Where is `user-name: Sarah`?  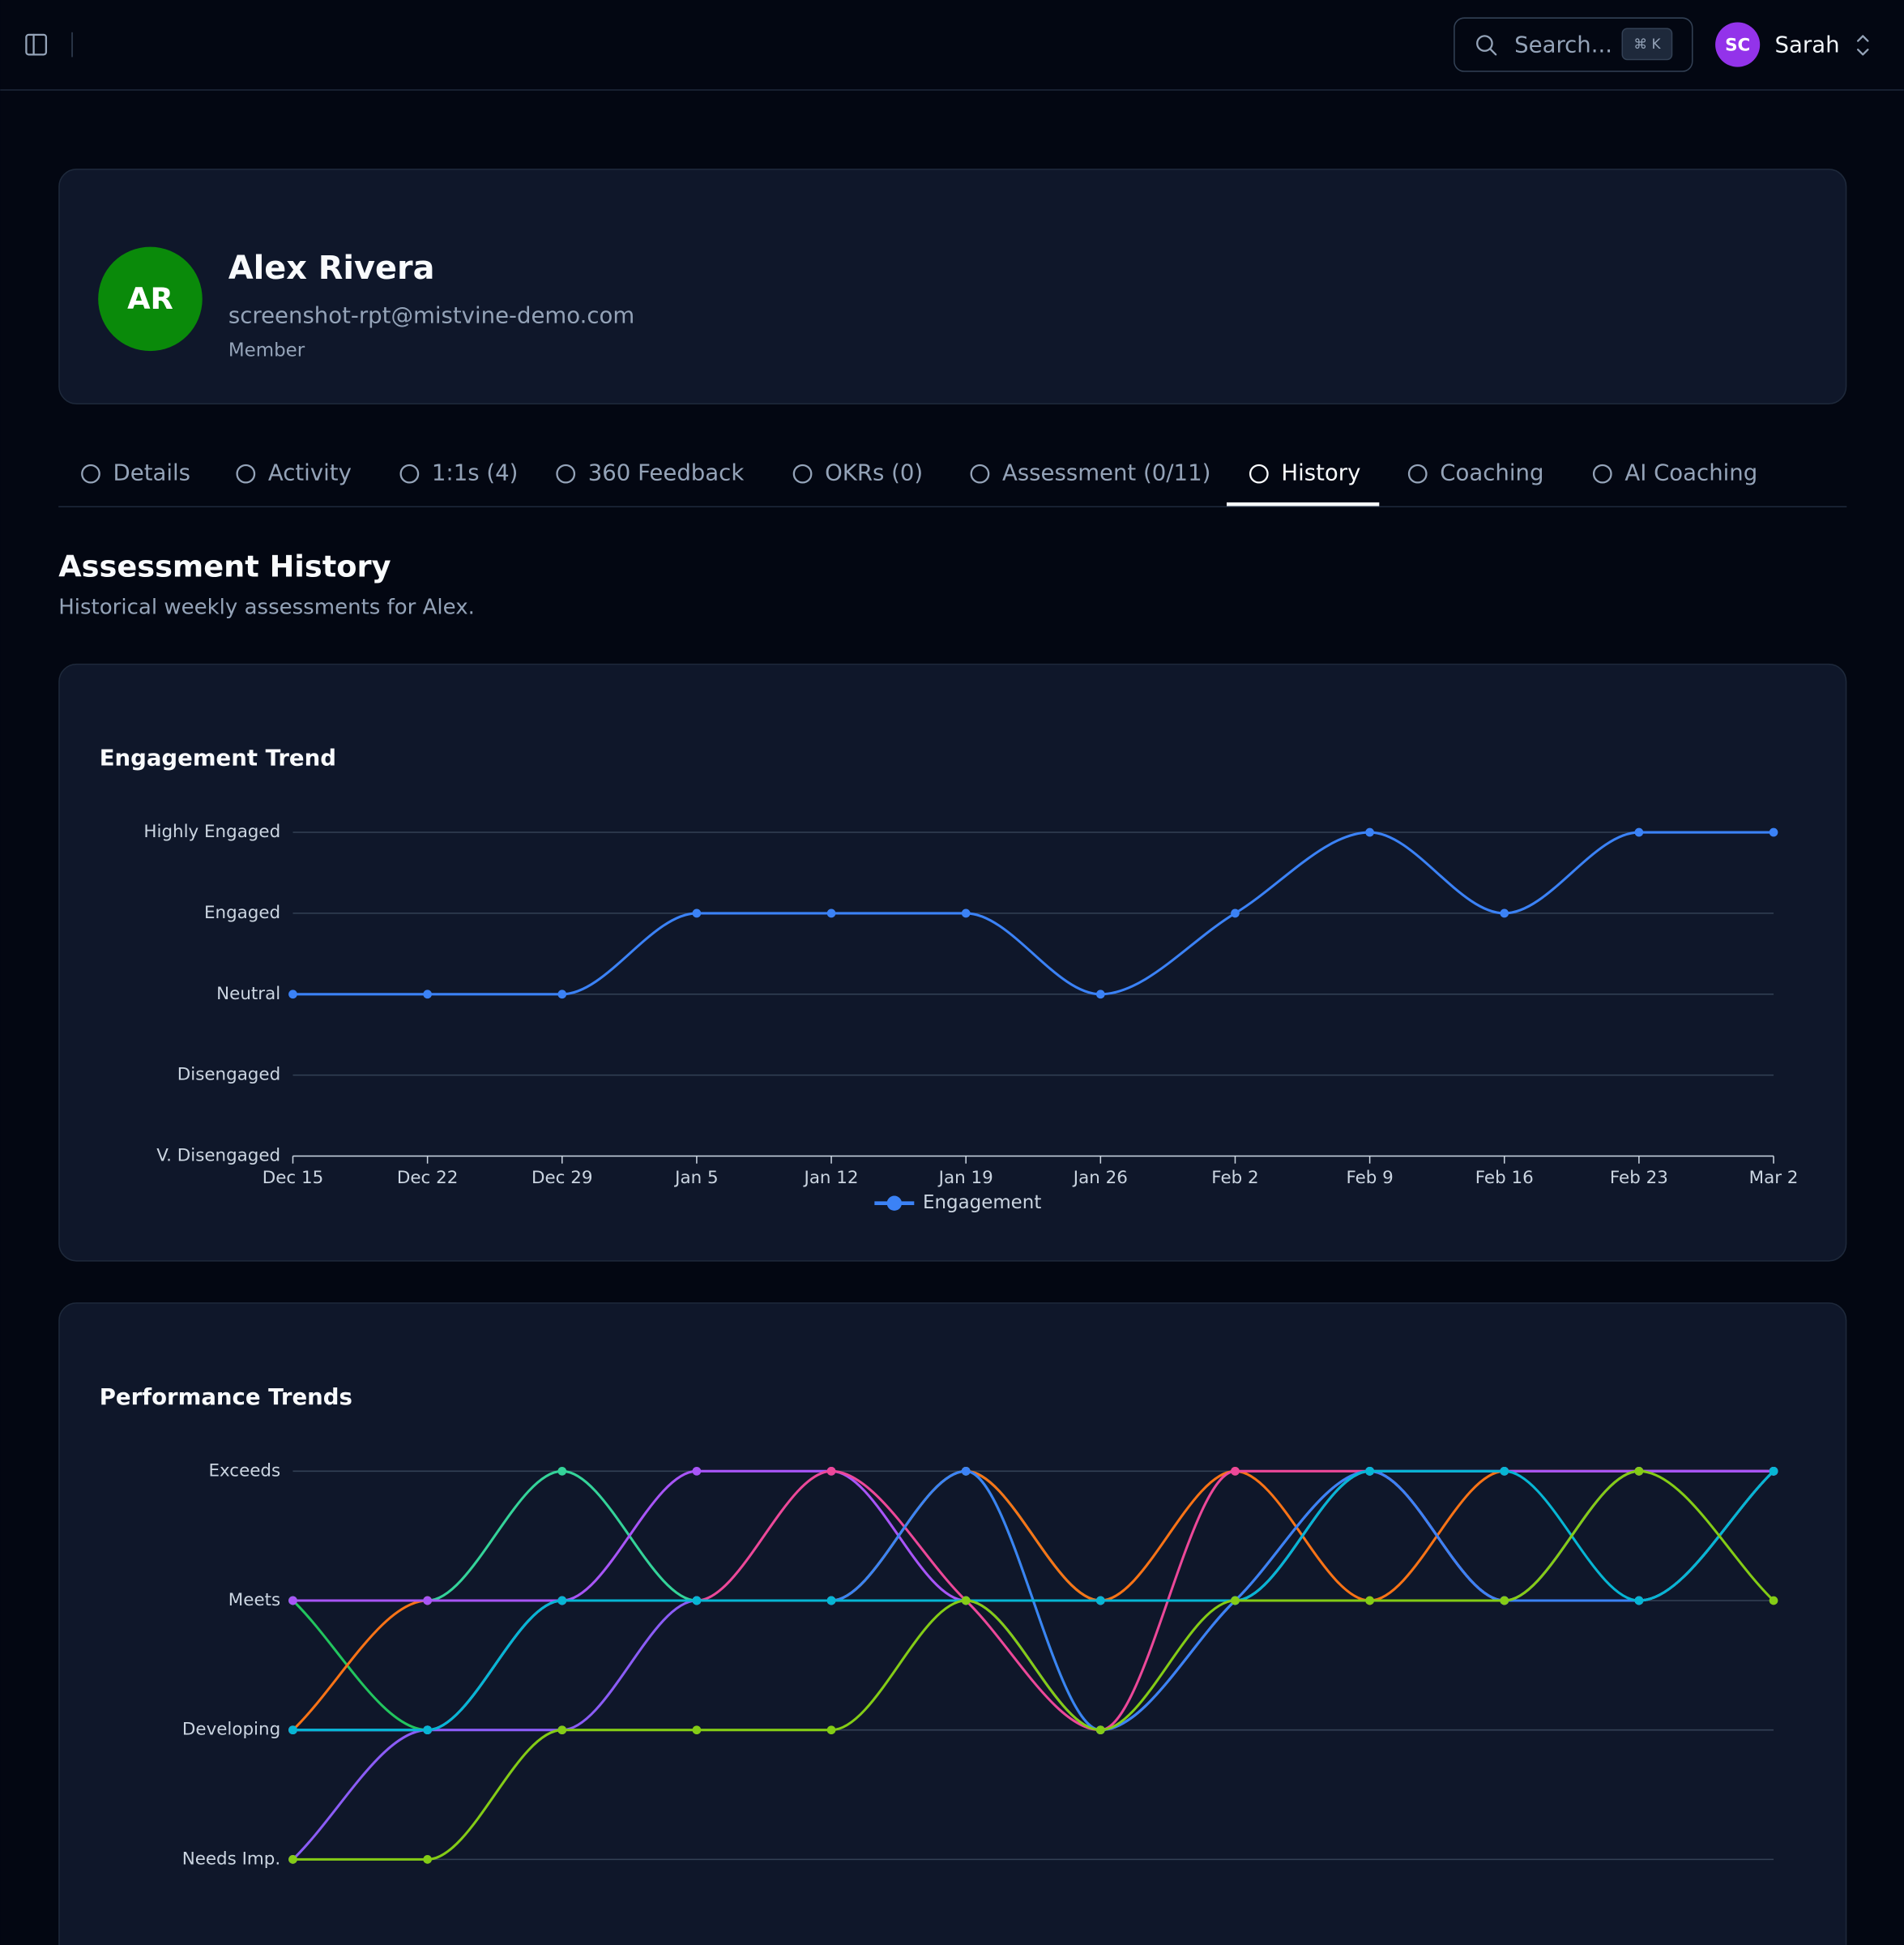 user-name: Sarah is located at coordinates (1808, 45).